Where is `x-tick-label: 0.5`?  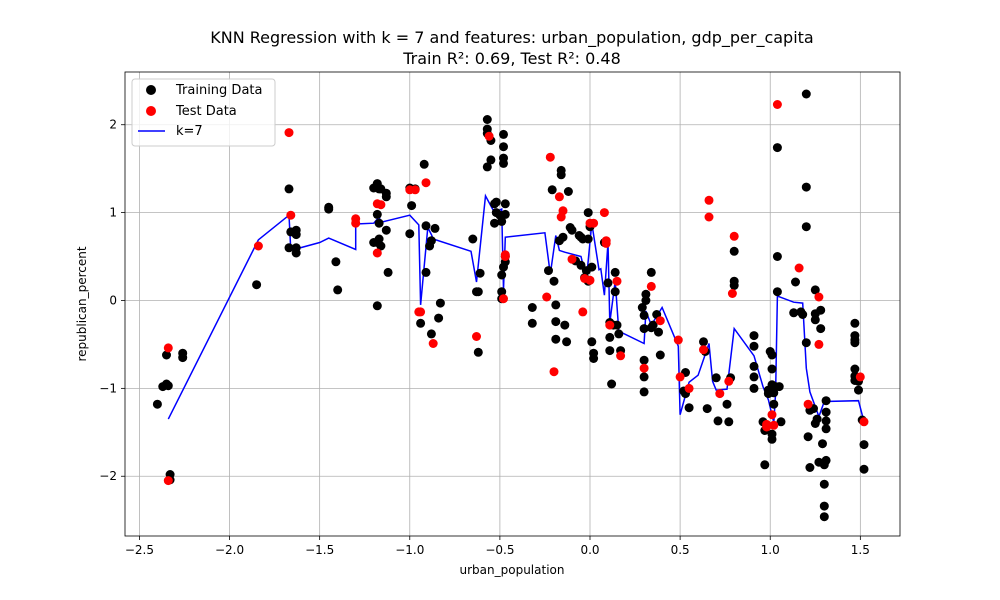 x-tick-label: 0.5 is located at coordinates (680, 550).